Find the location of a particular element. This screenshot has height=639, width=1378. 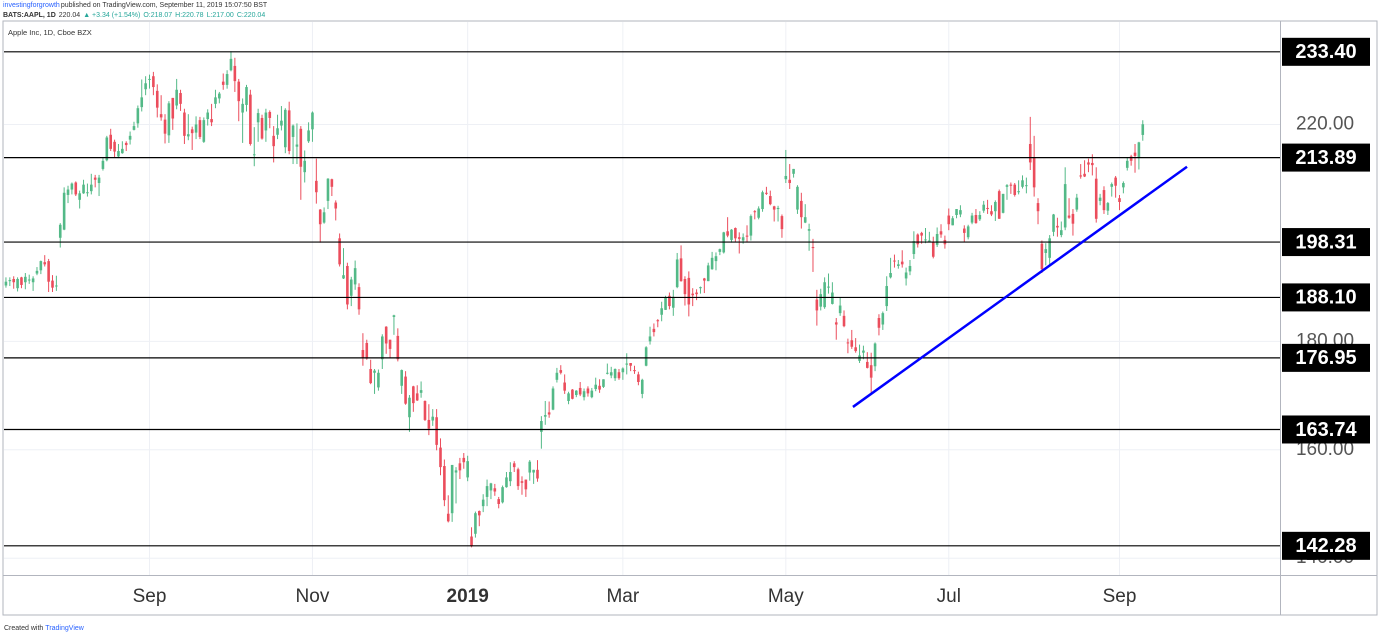

y-tick-label: 220.00 is located at coordinates (1325, 123).